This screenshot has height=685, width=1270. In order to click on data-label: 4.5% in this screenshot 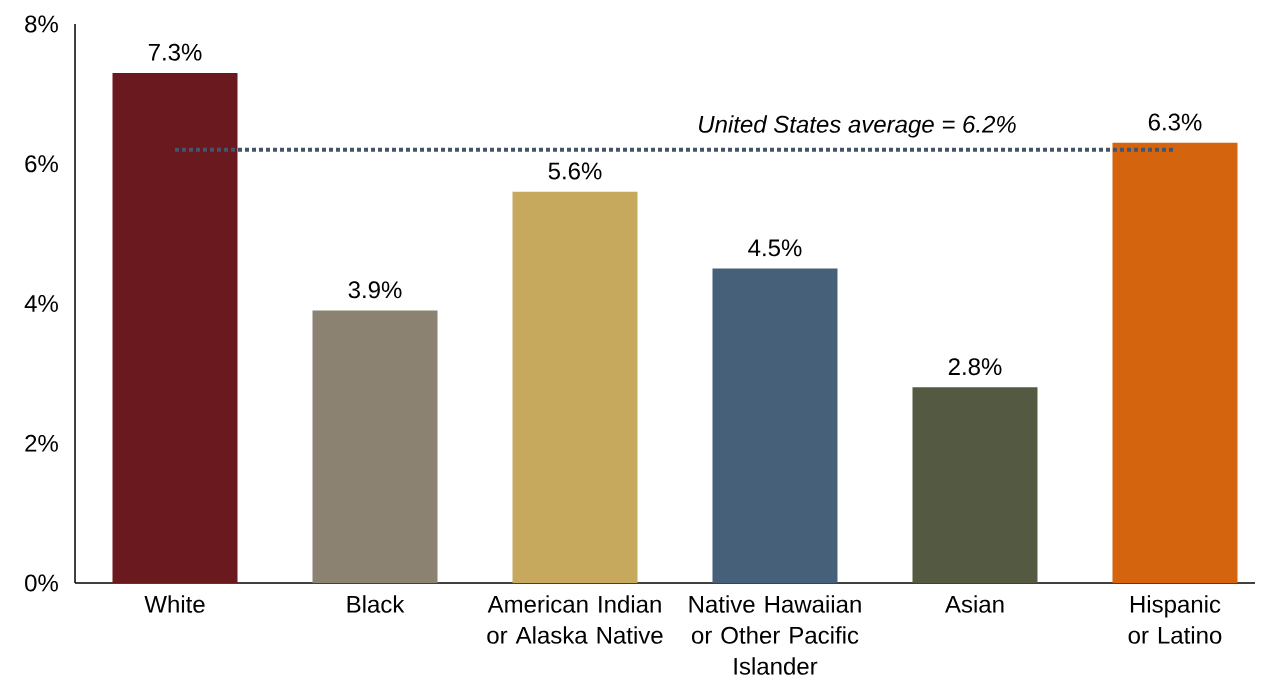, I will do `click(775, 248)`.